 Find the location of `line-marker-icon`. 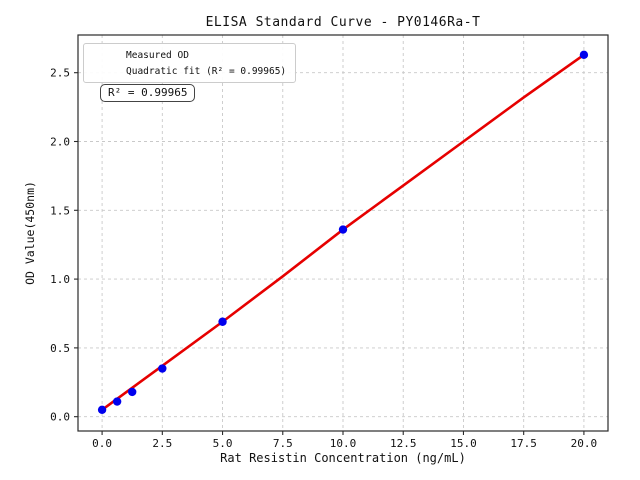

line-marker-icon is located at coordinates (104, 71).